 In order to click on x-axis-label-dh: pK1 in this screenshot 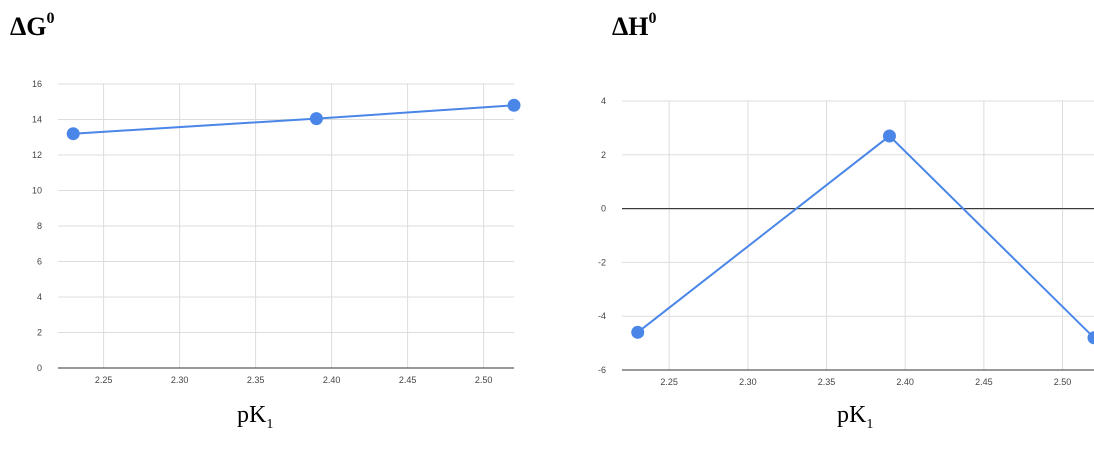, I will do `click(855, 417)`.